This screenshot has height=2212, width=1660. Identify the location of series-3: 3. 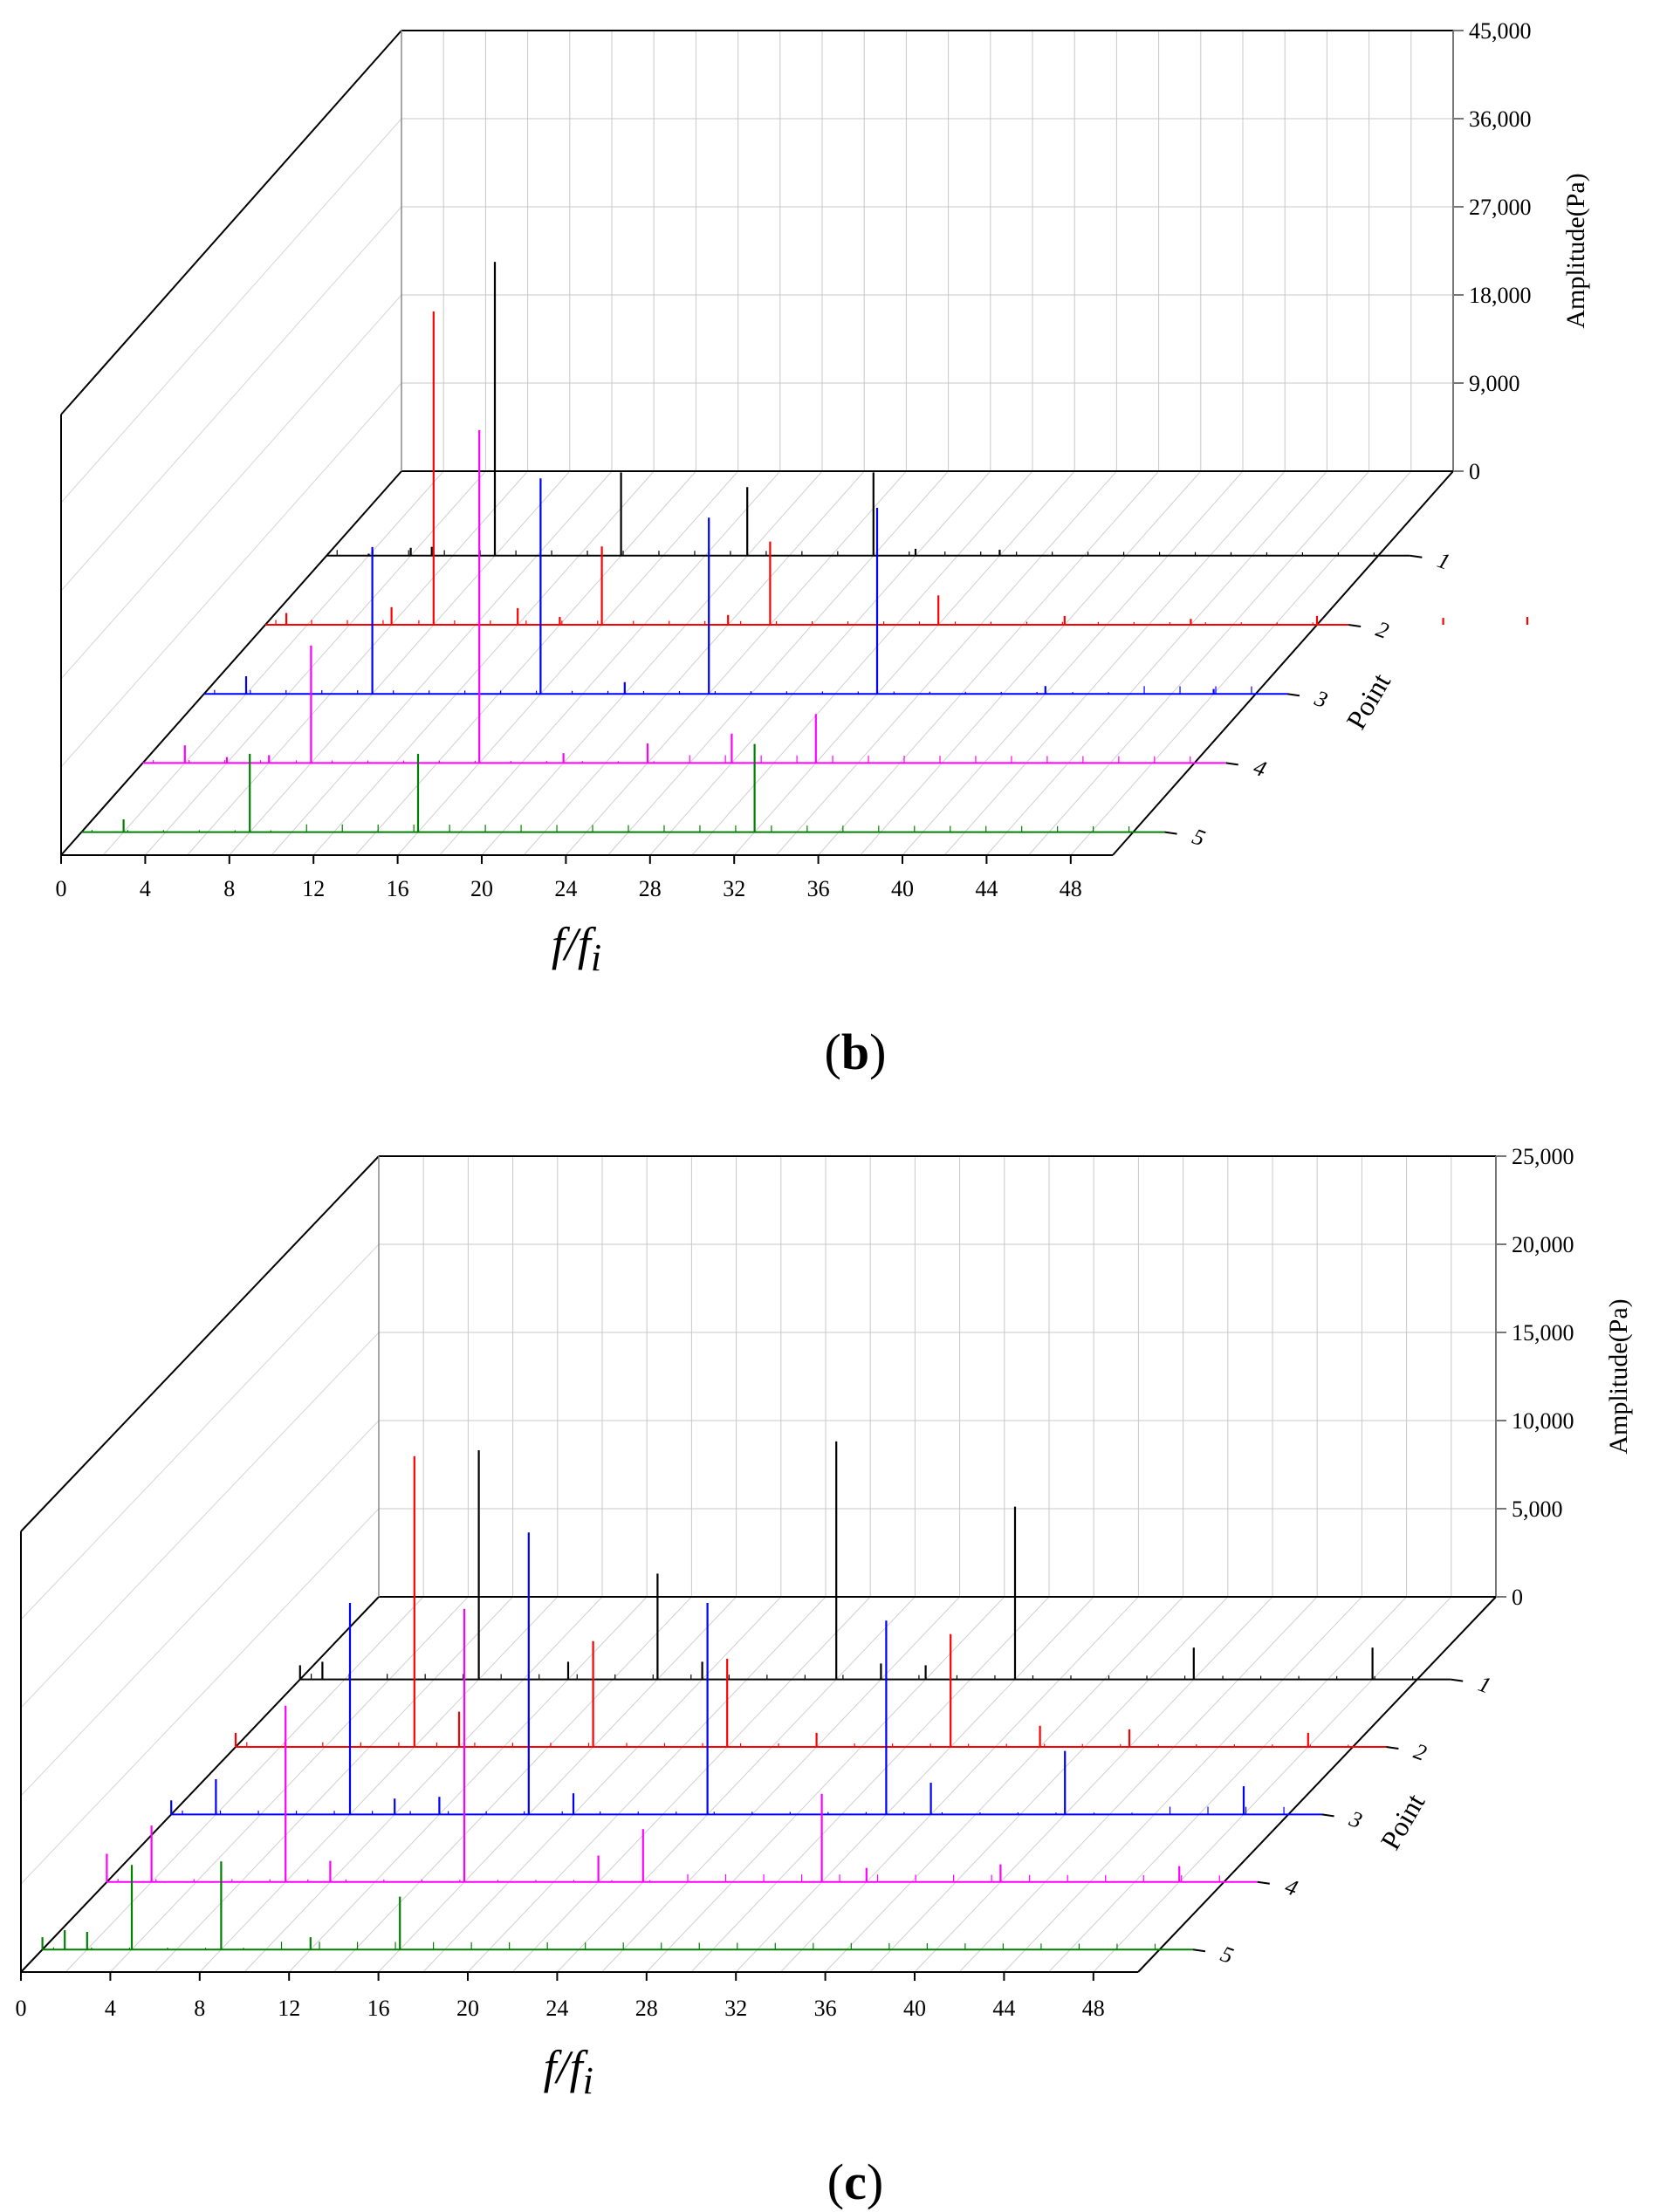
(767, 595).